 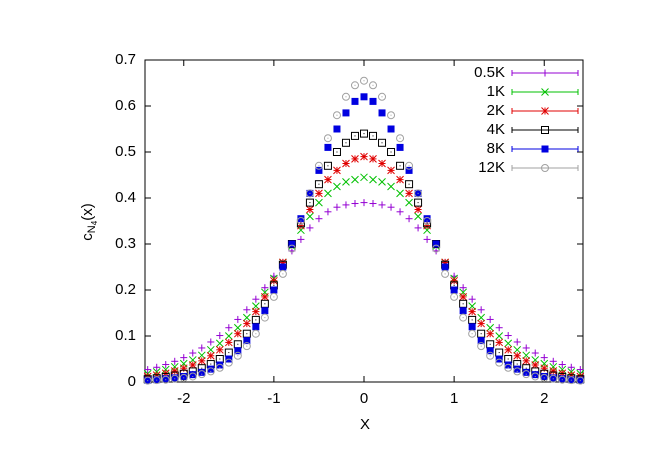 I want to click on x-axis-label: X, so click(x=365, y=424).